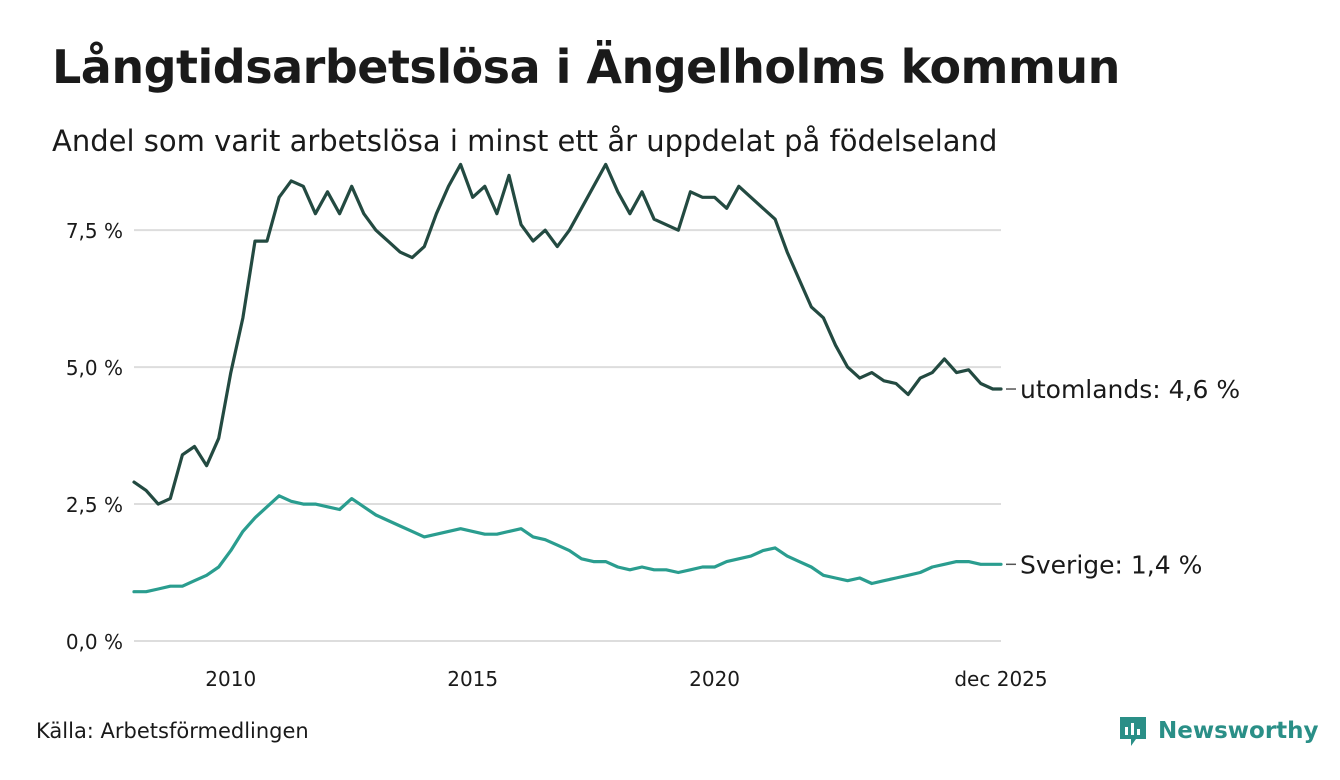  What do you see at coordinates (94, 368) in the screenshot?
I see `y-tick-label: 5,0 %` at bounding box center [94, 368].